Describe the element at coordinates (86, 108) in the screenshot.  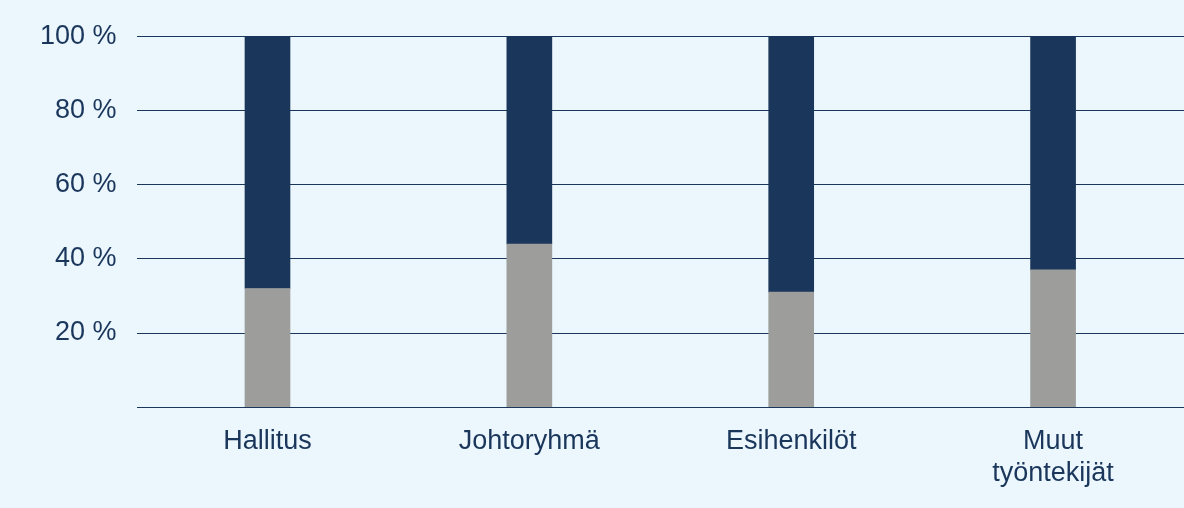
I see `y-tick-label: 80 %` at that location.